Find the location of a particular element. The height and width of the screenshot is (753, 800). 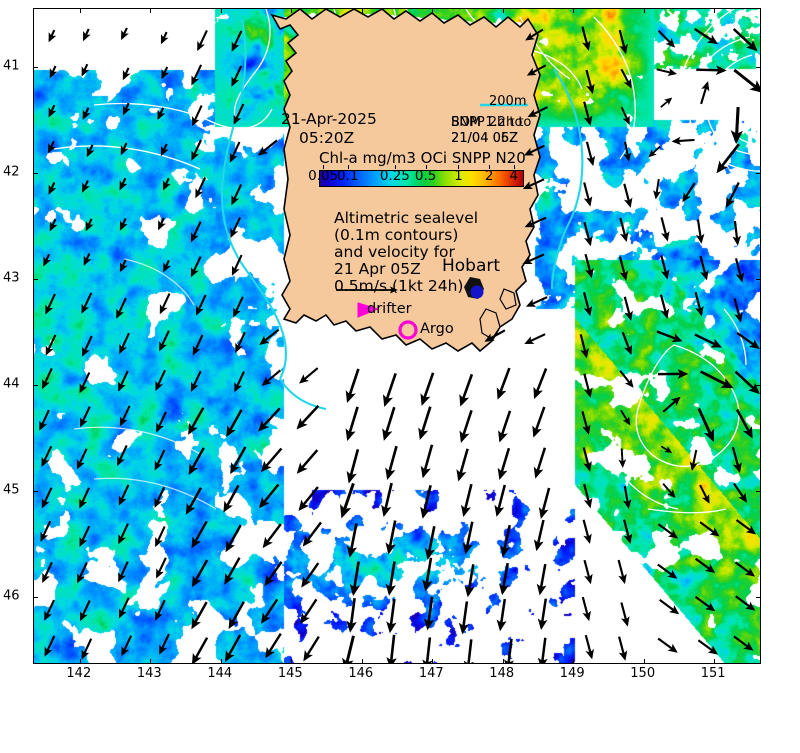

sealevel-legend-line3: and velocity for is located at coordinates (394, 252).